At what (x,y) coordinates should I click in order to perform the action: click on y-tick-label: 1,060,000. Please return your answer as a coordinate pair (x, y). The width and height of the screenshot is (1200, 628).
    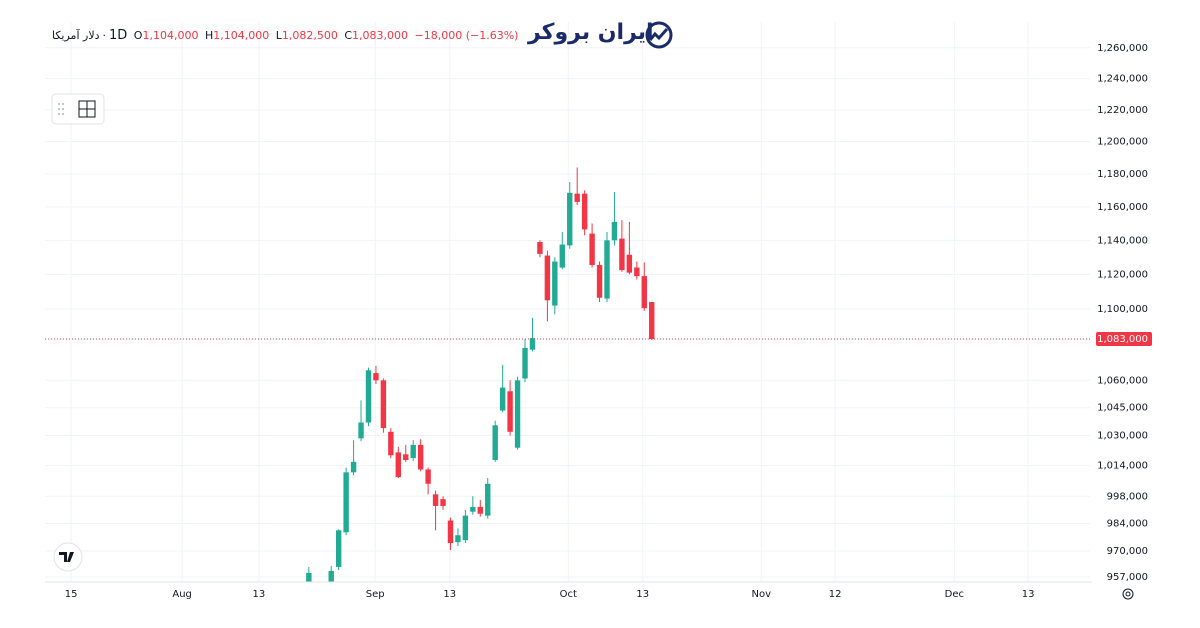
    Looking at the image, I should click on (1122, 380).